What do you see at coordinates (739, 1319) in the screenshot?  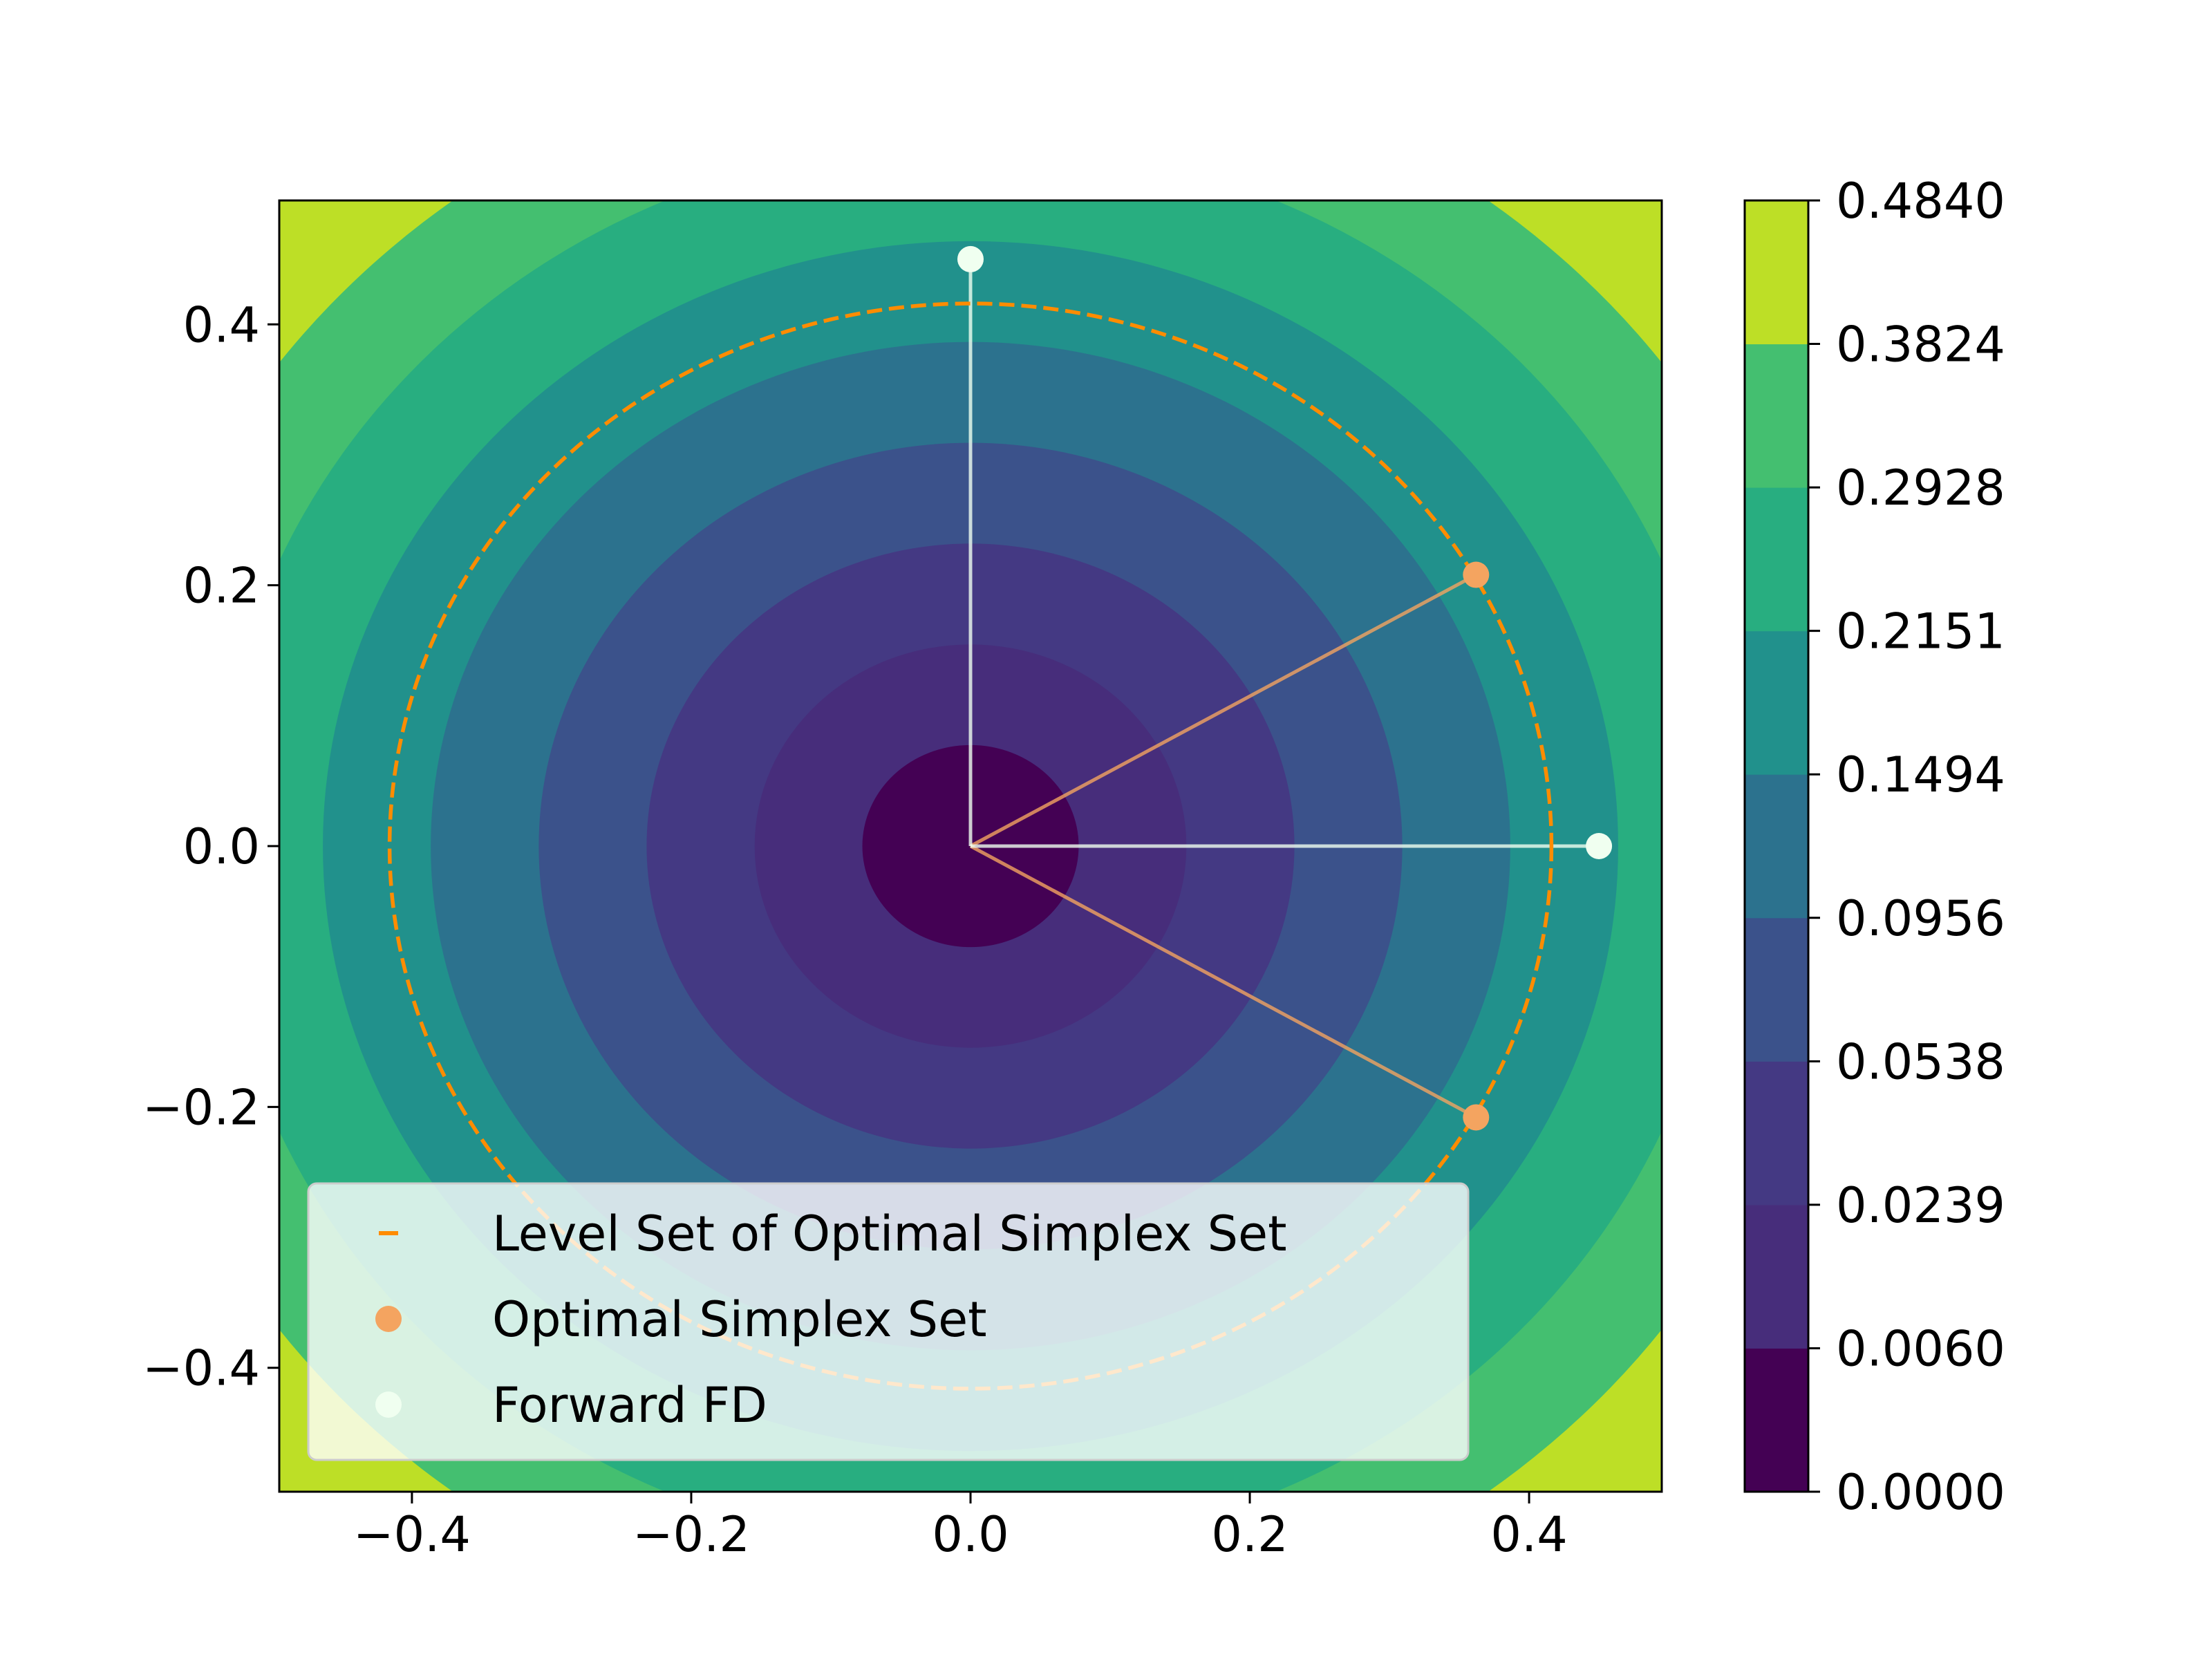 I see `legend-label: Optimal Simplex Set` at bounding box center [739, 1319].